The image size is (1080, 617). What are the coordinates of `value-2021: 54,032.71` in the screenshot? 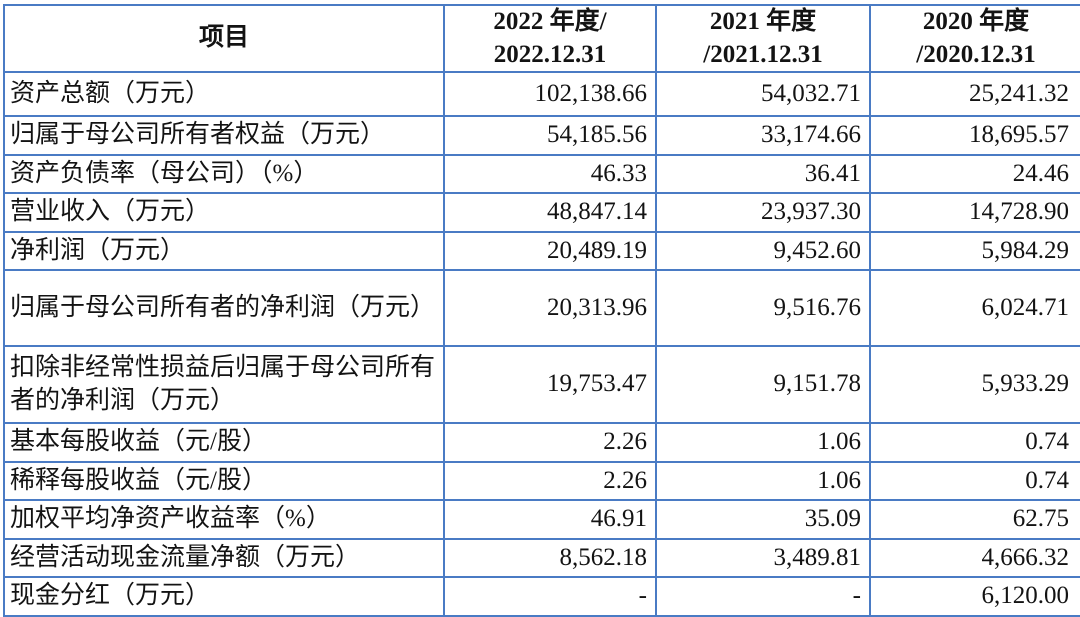 It's located at (763, 94).